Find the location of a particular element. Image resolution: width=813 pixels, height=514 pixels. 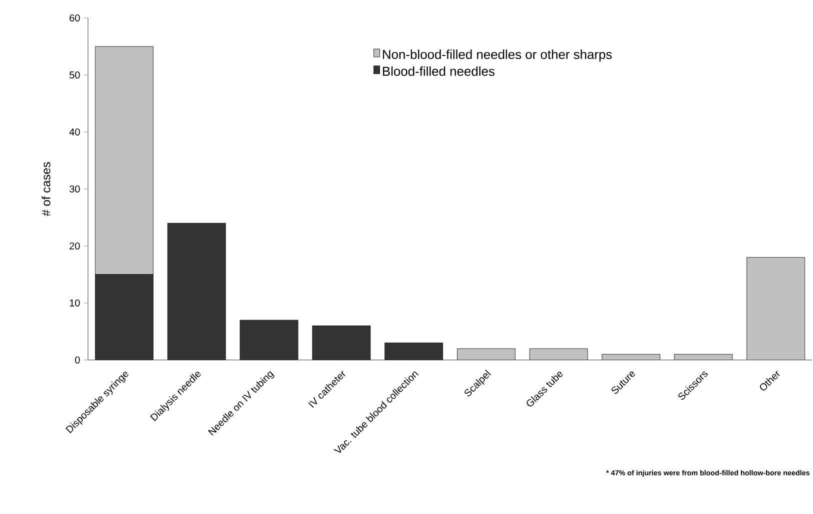

y-axis-title: # of cases is located at coordinates (46, 189).